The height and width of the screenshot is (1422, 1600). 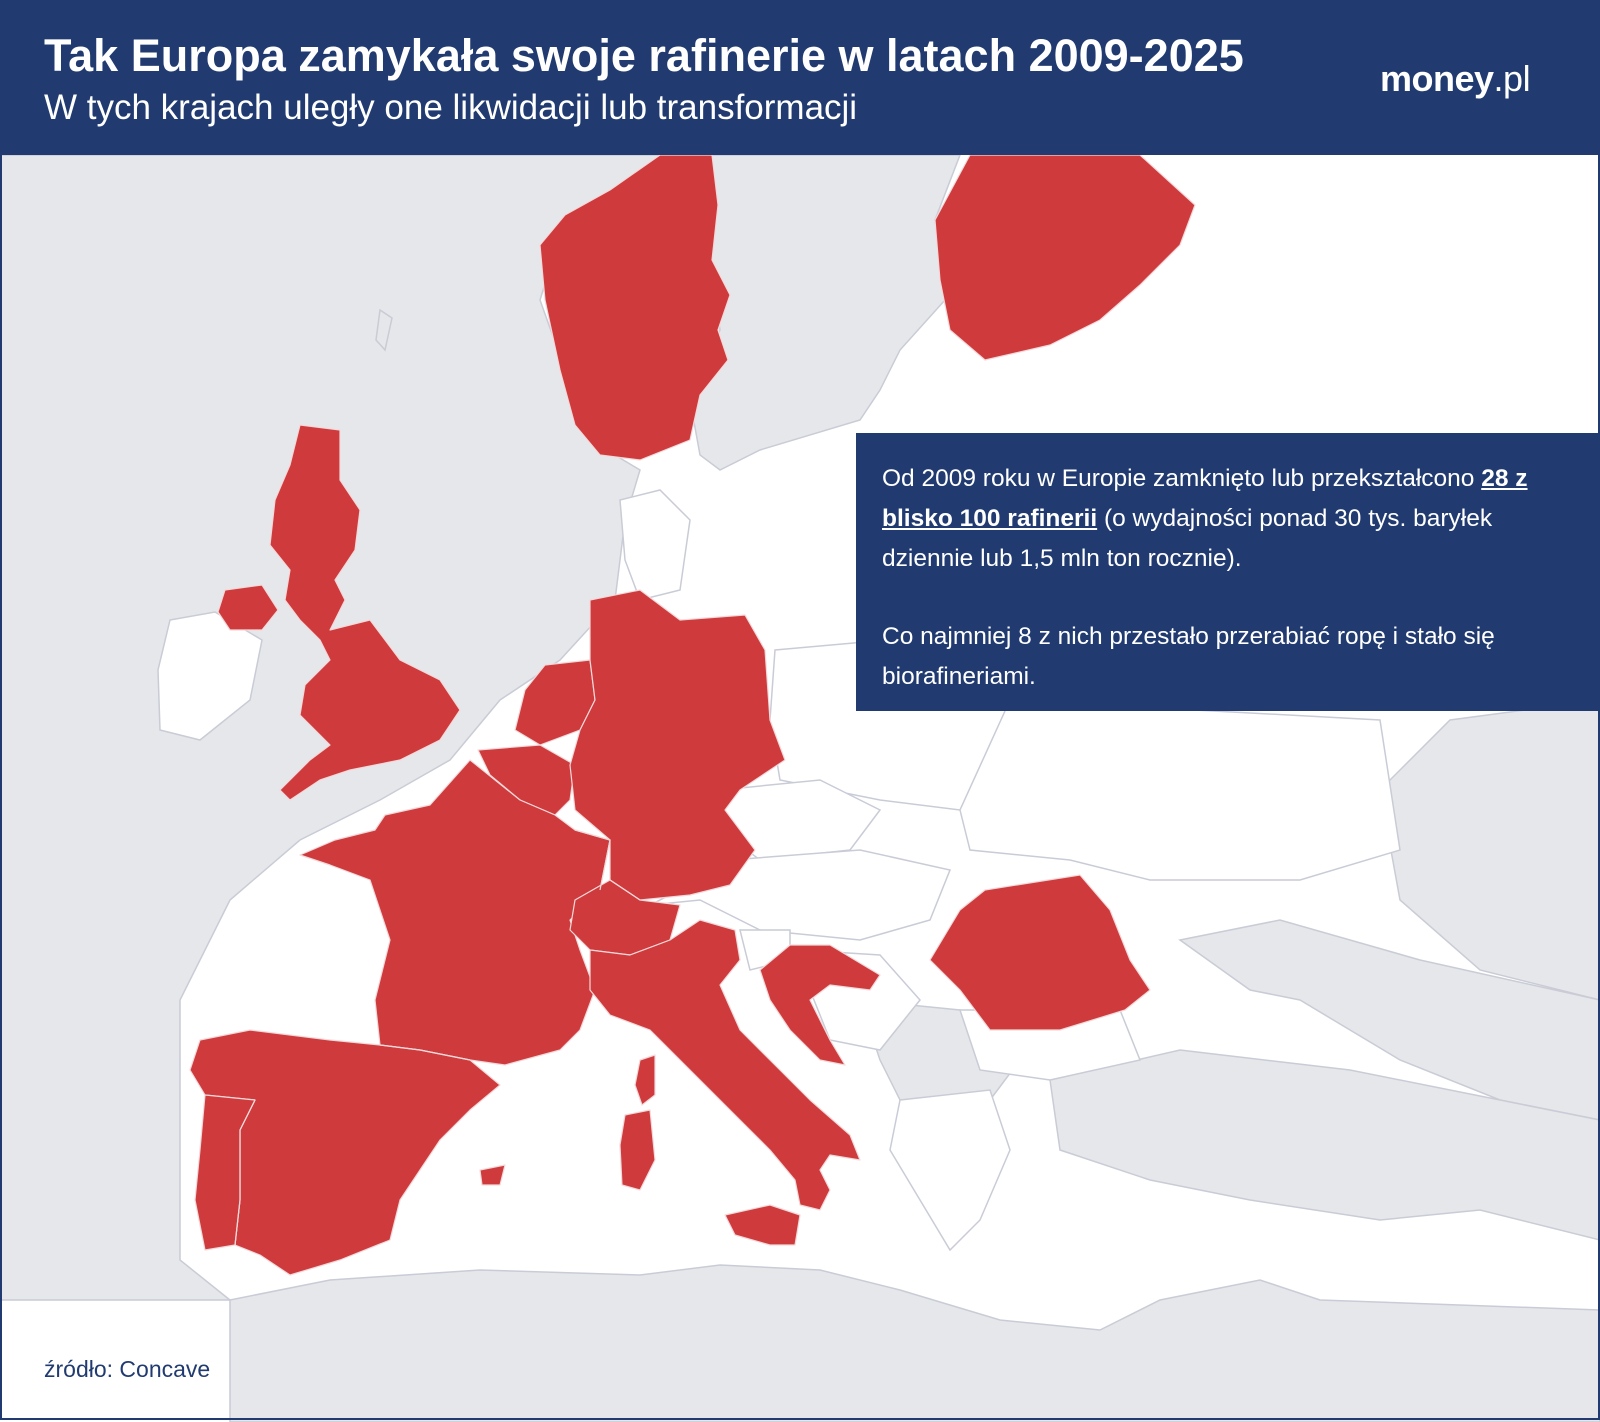 What do you see at coordinates (384, 330) in the screenshot?
I see `iceland-faroe` at bounding box center [384, 330].